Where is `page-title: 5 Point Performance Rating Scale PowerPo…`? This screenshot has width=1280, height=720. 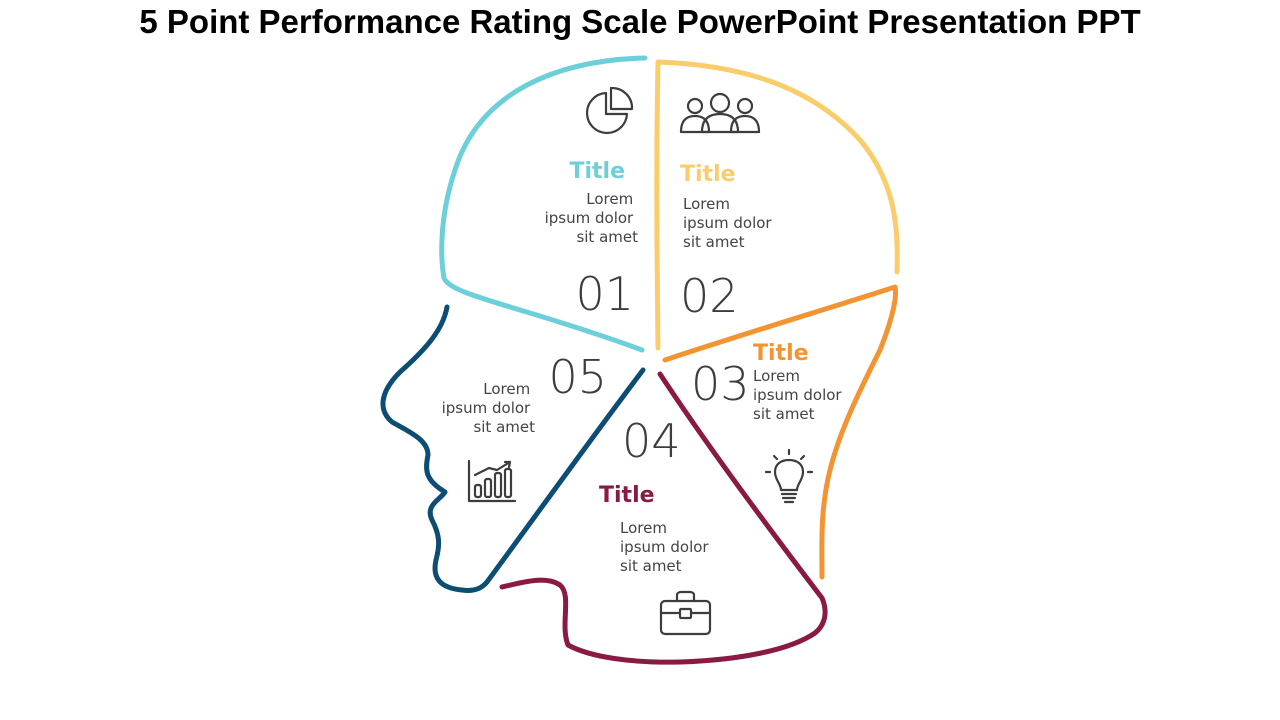
page-title: 5 Point Performance Rating Scale PowerPo… is located at coordinates (640, 21).